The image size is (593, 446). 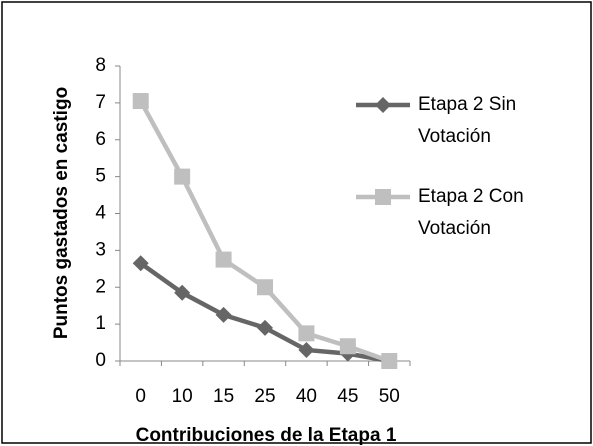 What do you see at coordinates (182, 396) in the screenshot?
I see `x-tick-label: 10` at bounding box center [182, 396].